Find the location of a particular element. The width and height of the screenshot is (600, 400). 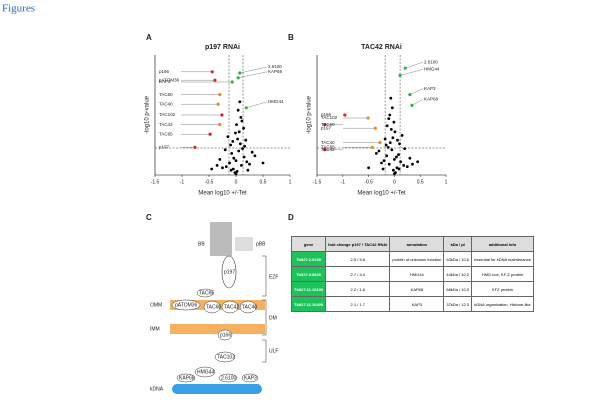

membrane is located at coordinates (217, 329).